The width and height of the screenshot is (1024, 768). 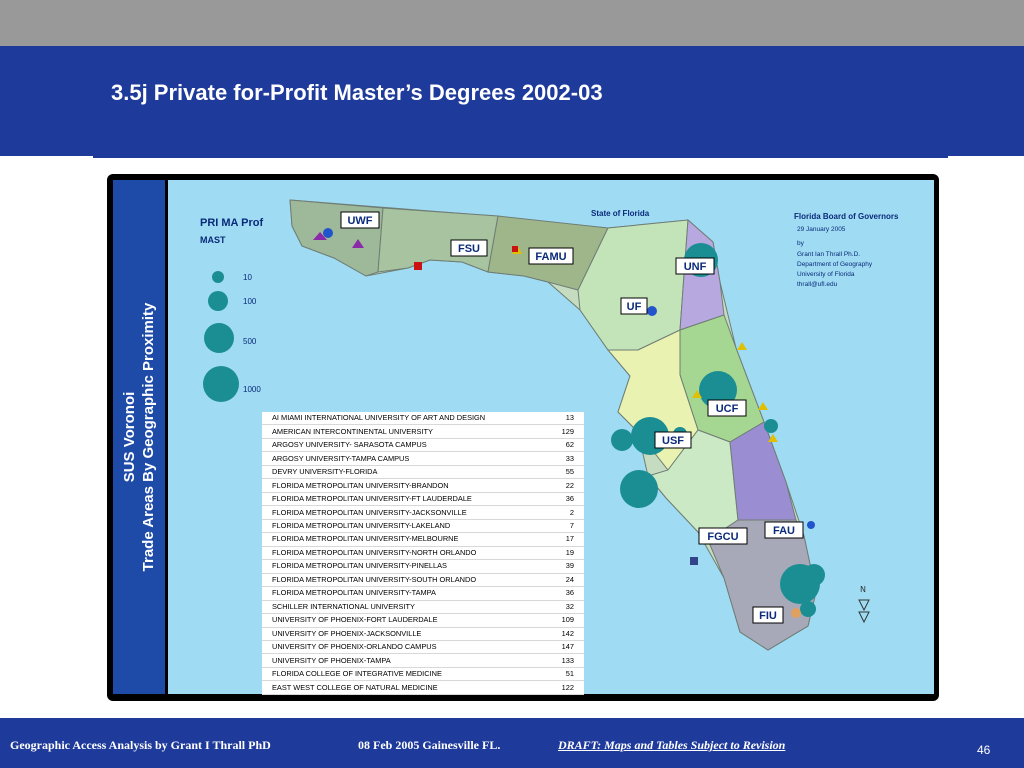 I want to click on institution-name: DEVRY UNIVERSITY-FLORIDA, so click(x=398, y=472).